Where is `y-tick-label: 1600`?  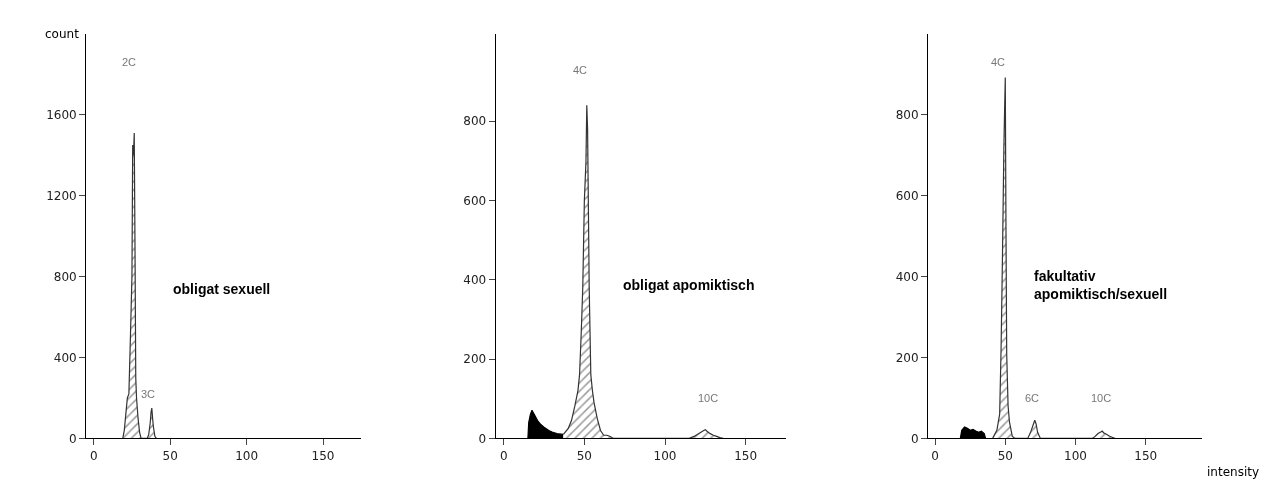 y-tick-label: 1600 is located at coordinates (61, 114).